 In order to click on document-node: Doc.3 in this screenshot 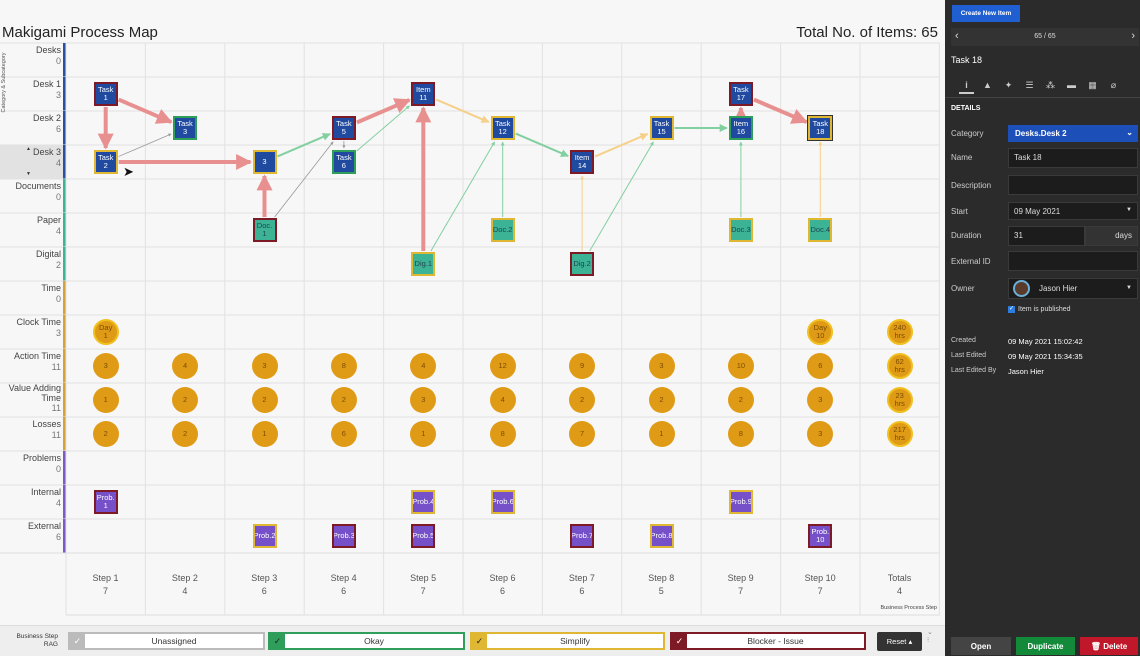, I will do `click(740, 230)`.